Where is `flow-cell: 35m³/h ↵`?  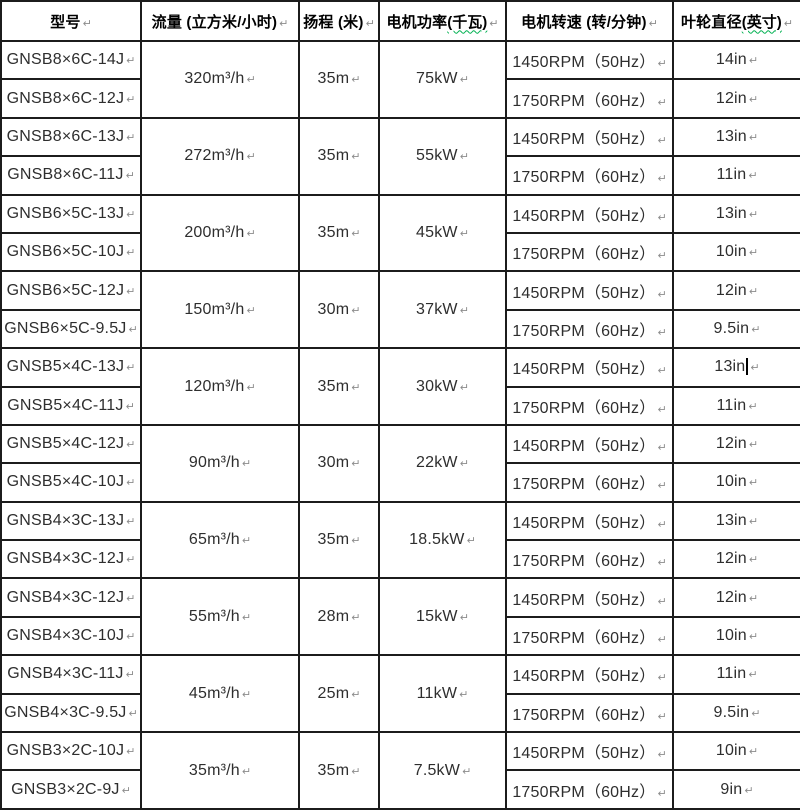 flow-cell: 35m³/h ↵ is located at coordinates (220, 770).